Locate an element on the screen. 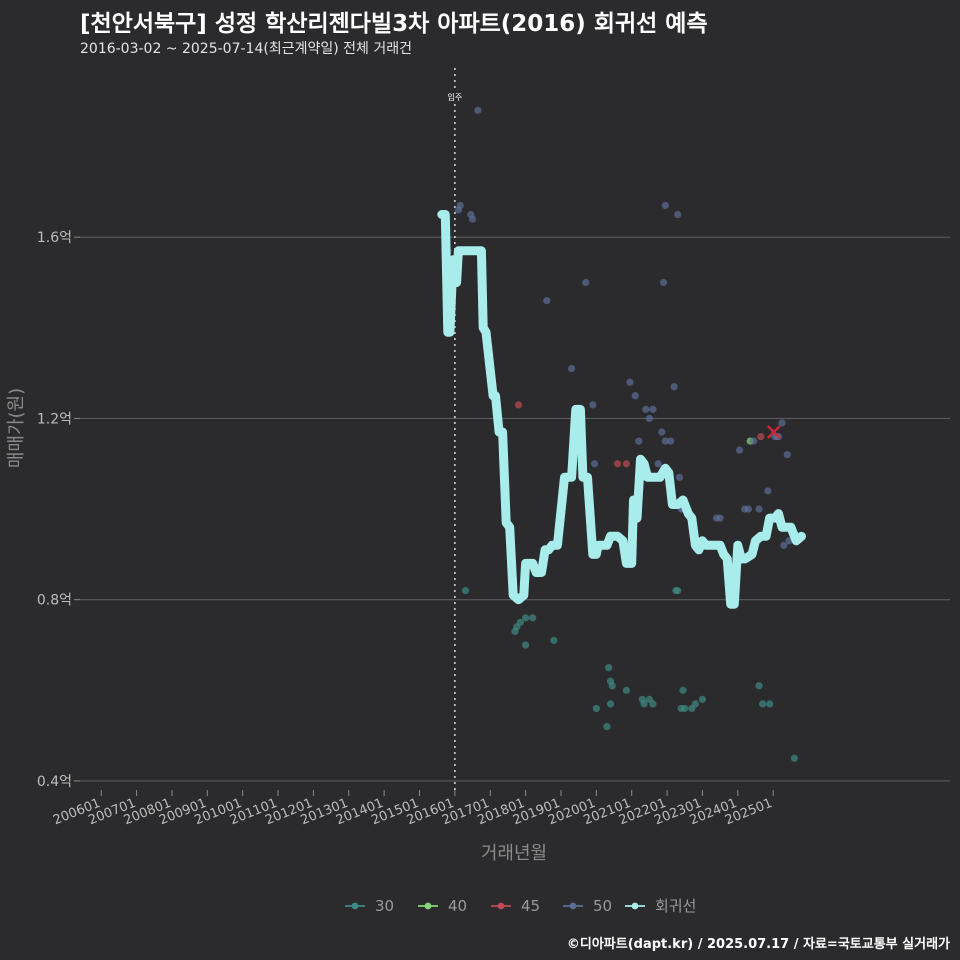  highlight-layer is located at coordinates (774, 432).